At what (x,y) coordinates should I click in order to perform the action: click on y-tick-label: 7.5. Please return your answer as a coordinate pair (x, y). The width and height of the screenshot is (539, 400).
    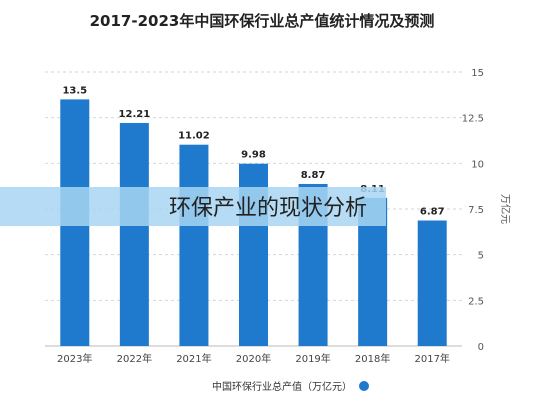
    Looking at the image, I should click on (476, 210).